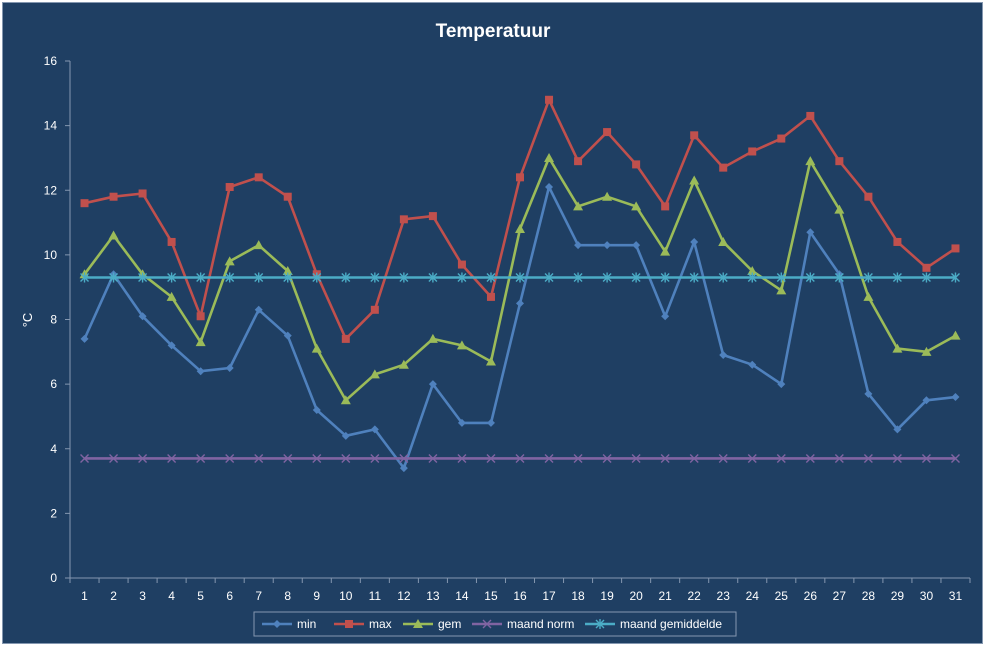 This screenshot has width=987, height=648. I want to click on y-tick-label: 4, so click(53, 449).